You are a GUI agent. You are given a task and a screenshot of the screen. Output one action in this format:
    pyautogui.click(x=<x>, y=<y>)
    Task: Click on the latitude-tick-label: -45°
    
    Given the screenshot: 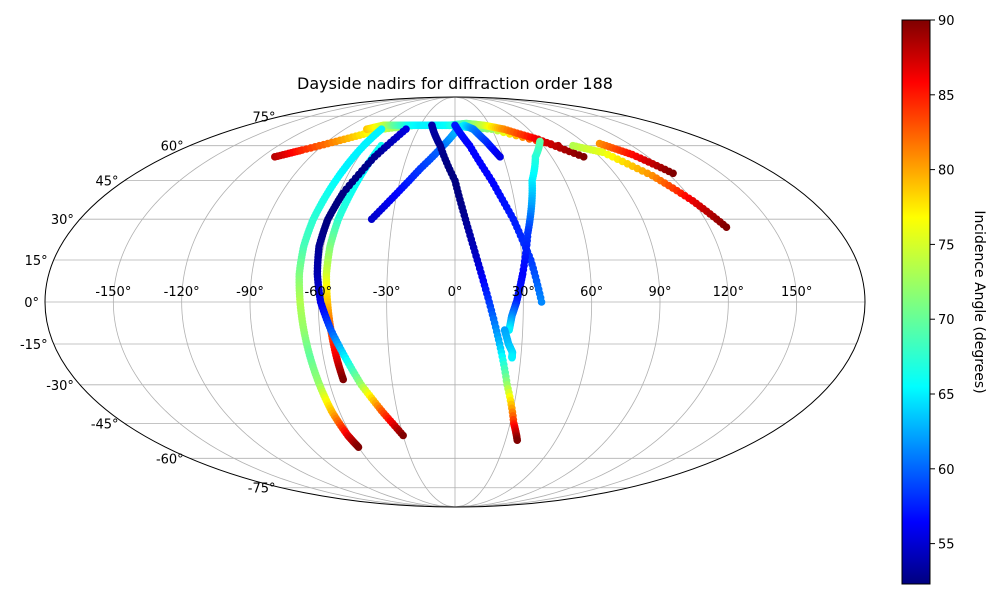 What is the action you would take?
    pyautogui.click(x=105, y=424)
    